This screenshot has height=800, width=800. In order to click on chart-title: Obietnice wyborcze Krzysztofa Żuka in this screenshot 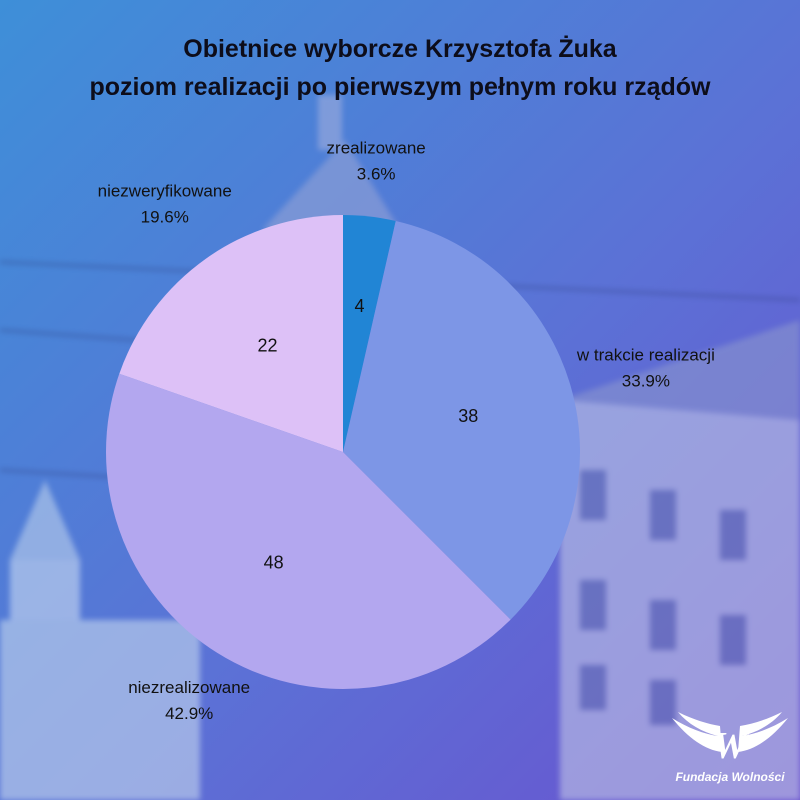, I will do `click(400, 49)`.